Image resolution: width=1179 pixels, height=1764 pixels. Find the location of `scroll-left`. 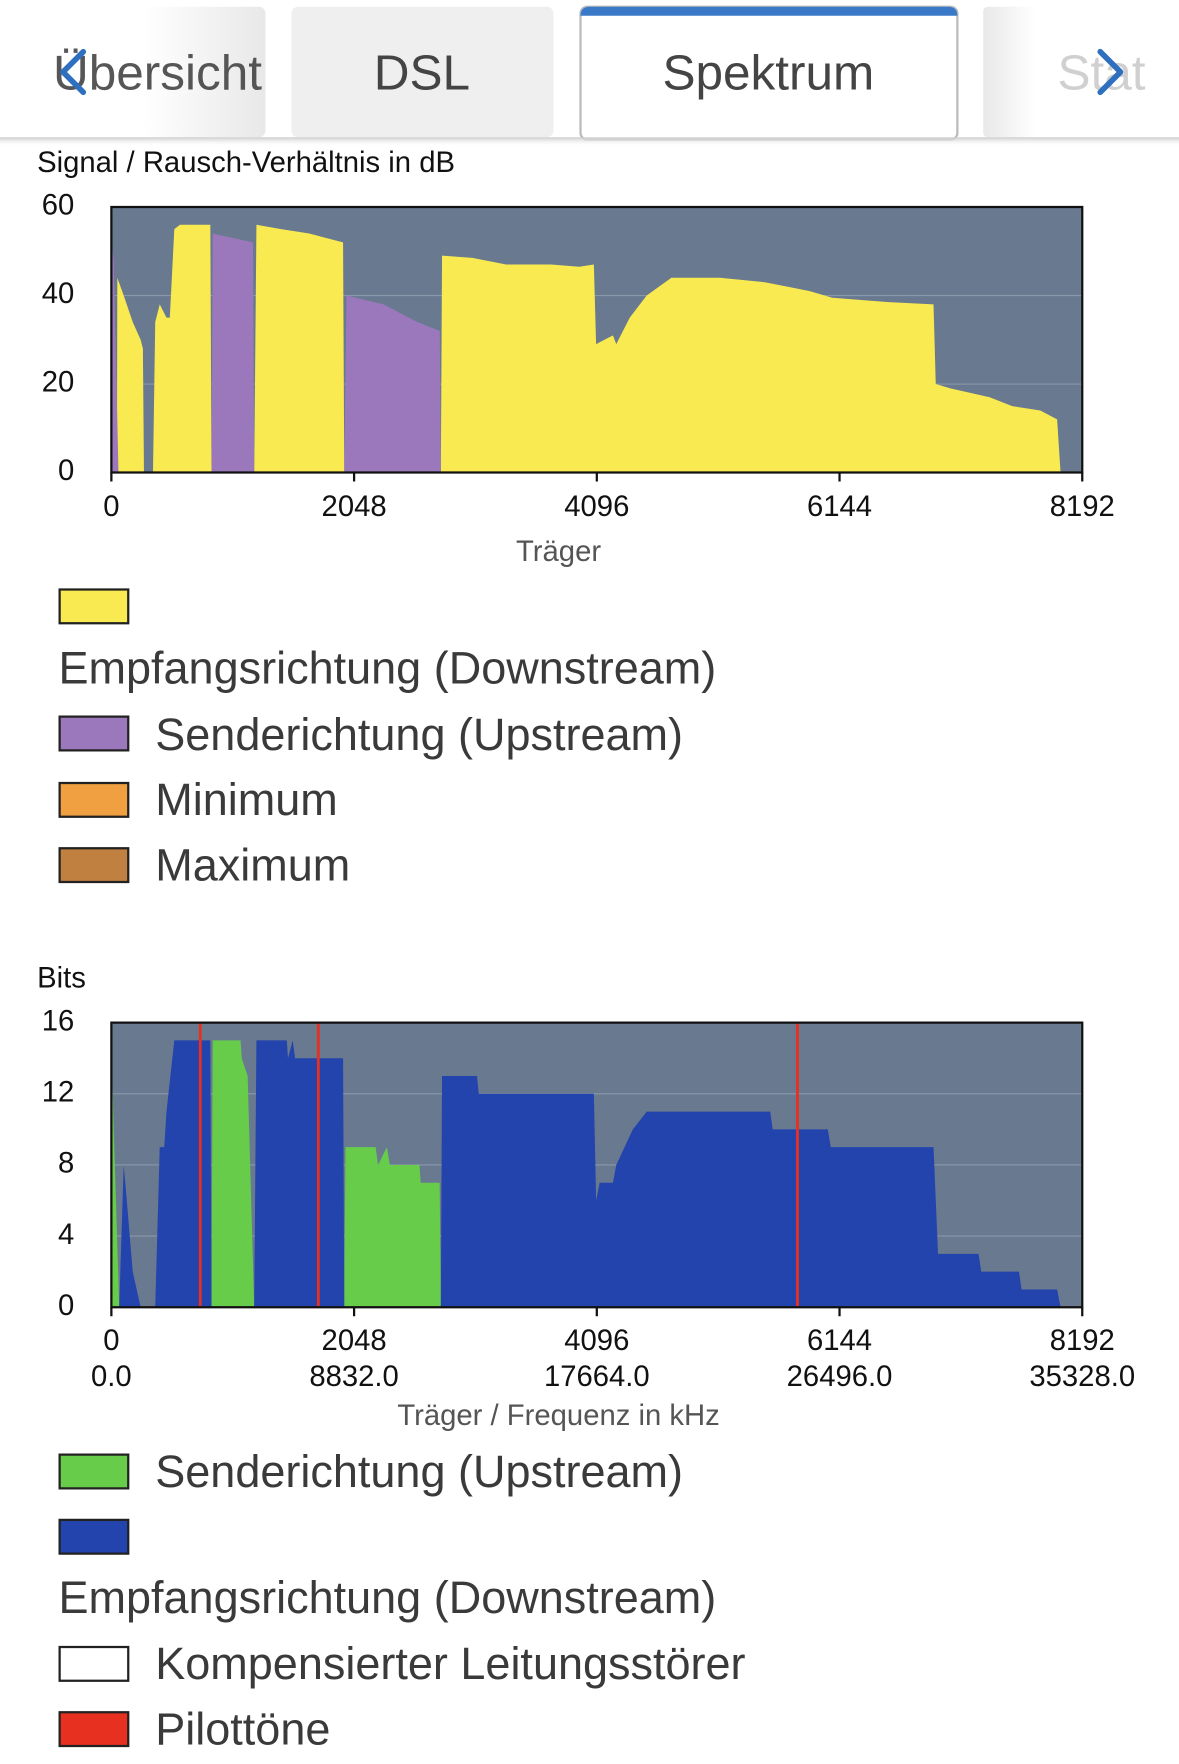

scroll-left is located at coordinates (73, 72).